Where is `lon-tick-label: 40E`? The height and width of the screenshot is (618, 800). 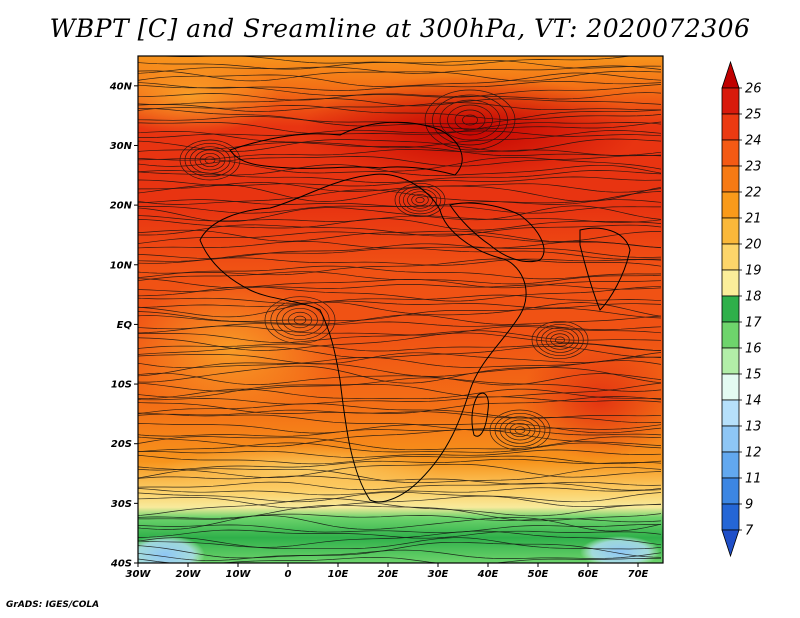
lon-tick-label: 40E is located at coordinates (488, 574).